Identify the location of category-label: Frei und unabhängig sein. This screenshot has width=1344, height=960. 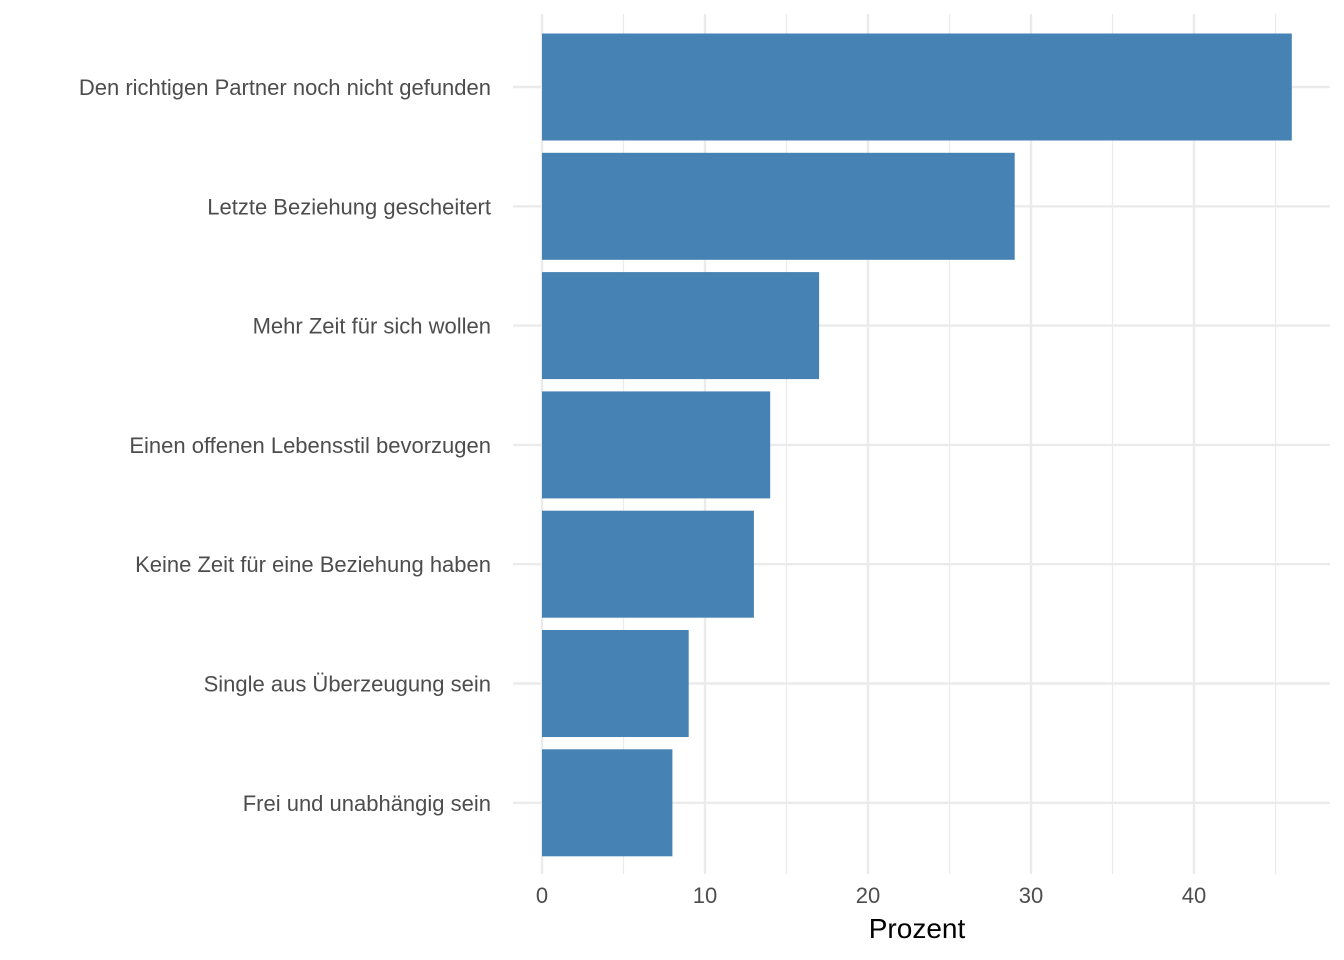
(367, 803).